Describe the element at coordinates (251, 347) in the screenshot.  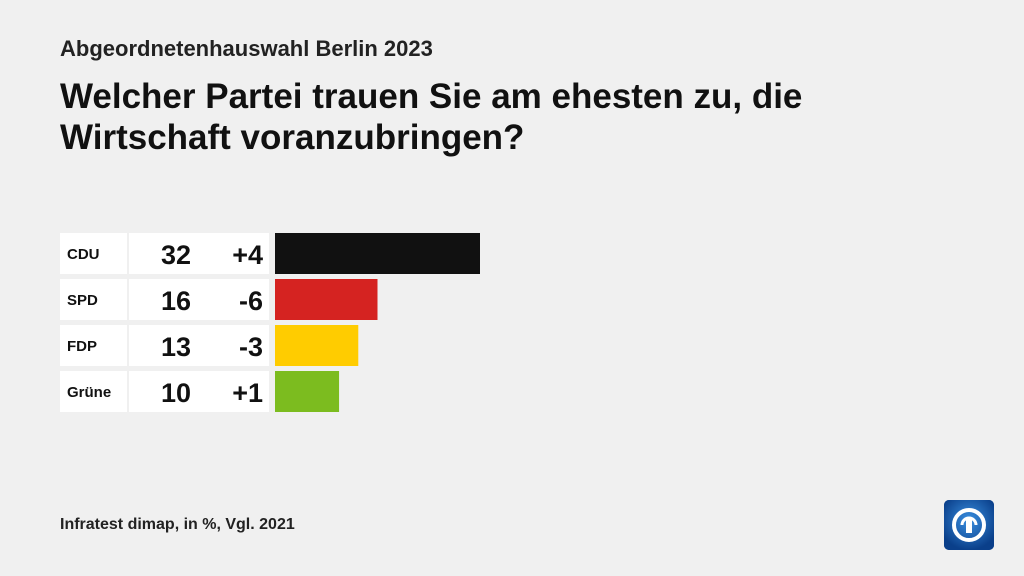
I see `change-label: -3` at that location.